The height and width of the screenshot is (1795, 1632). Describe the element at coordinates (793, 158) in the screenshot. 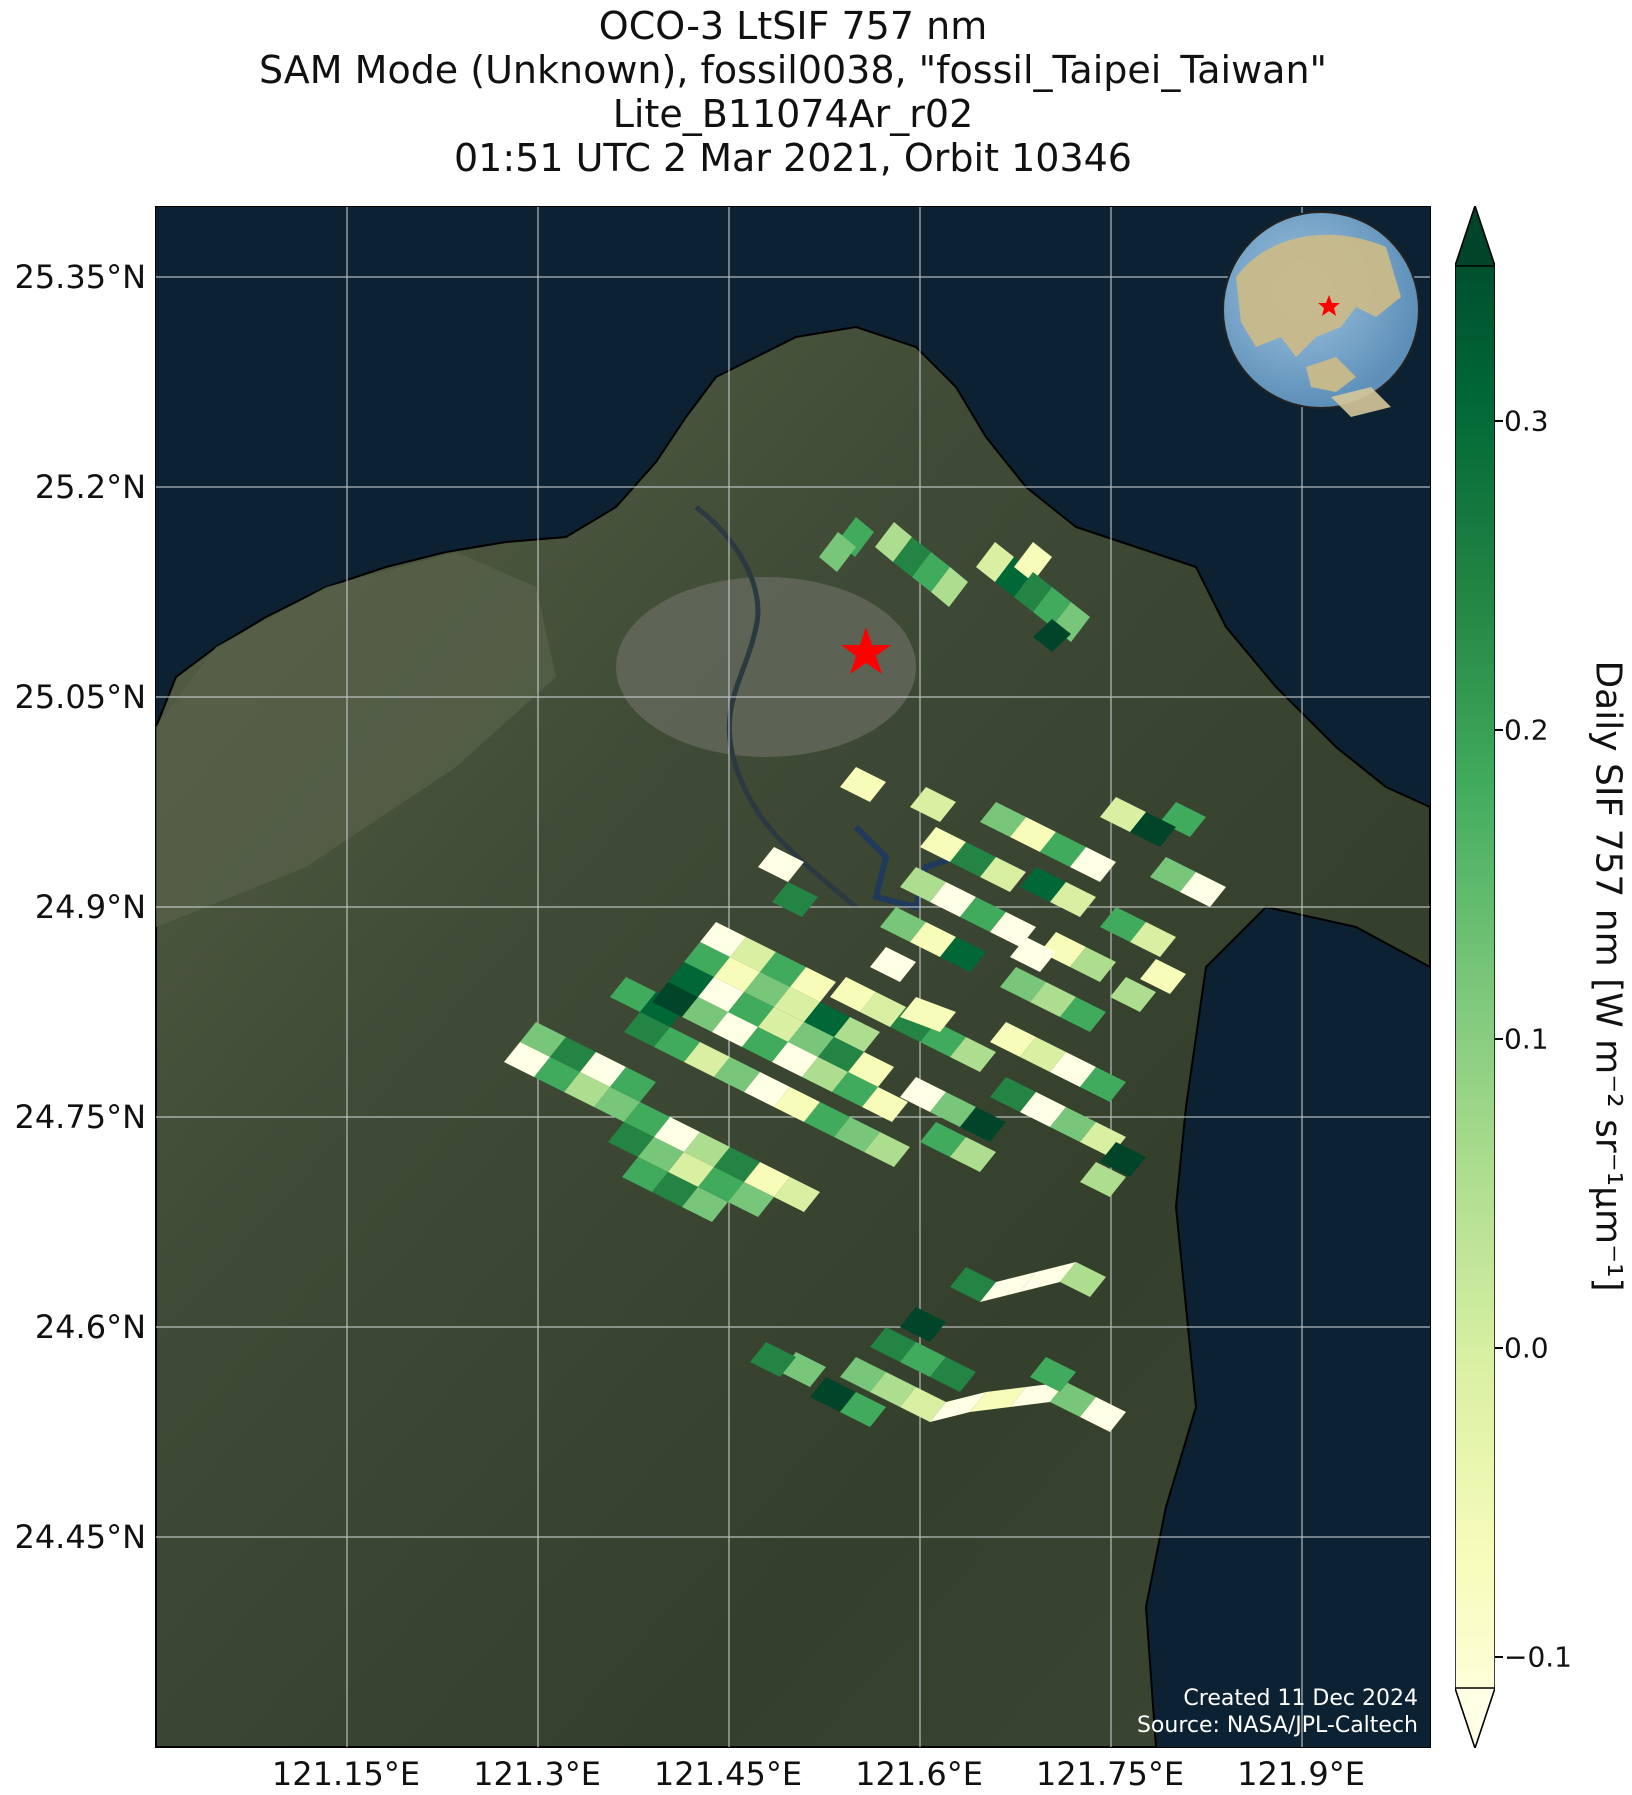

I see `title-line-4: 01:51 UTC 2 Mar 2021, Orbit 10346` at that location.